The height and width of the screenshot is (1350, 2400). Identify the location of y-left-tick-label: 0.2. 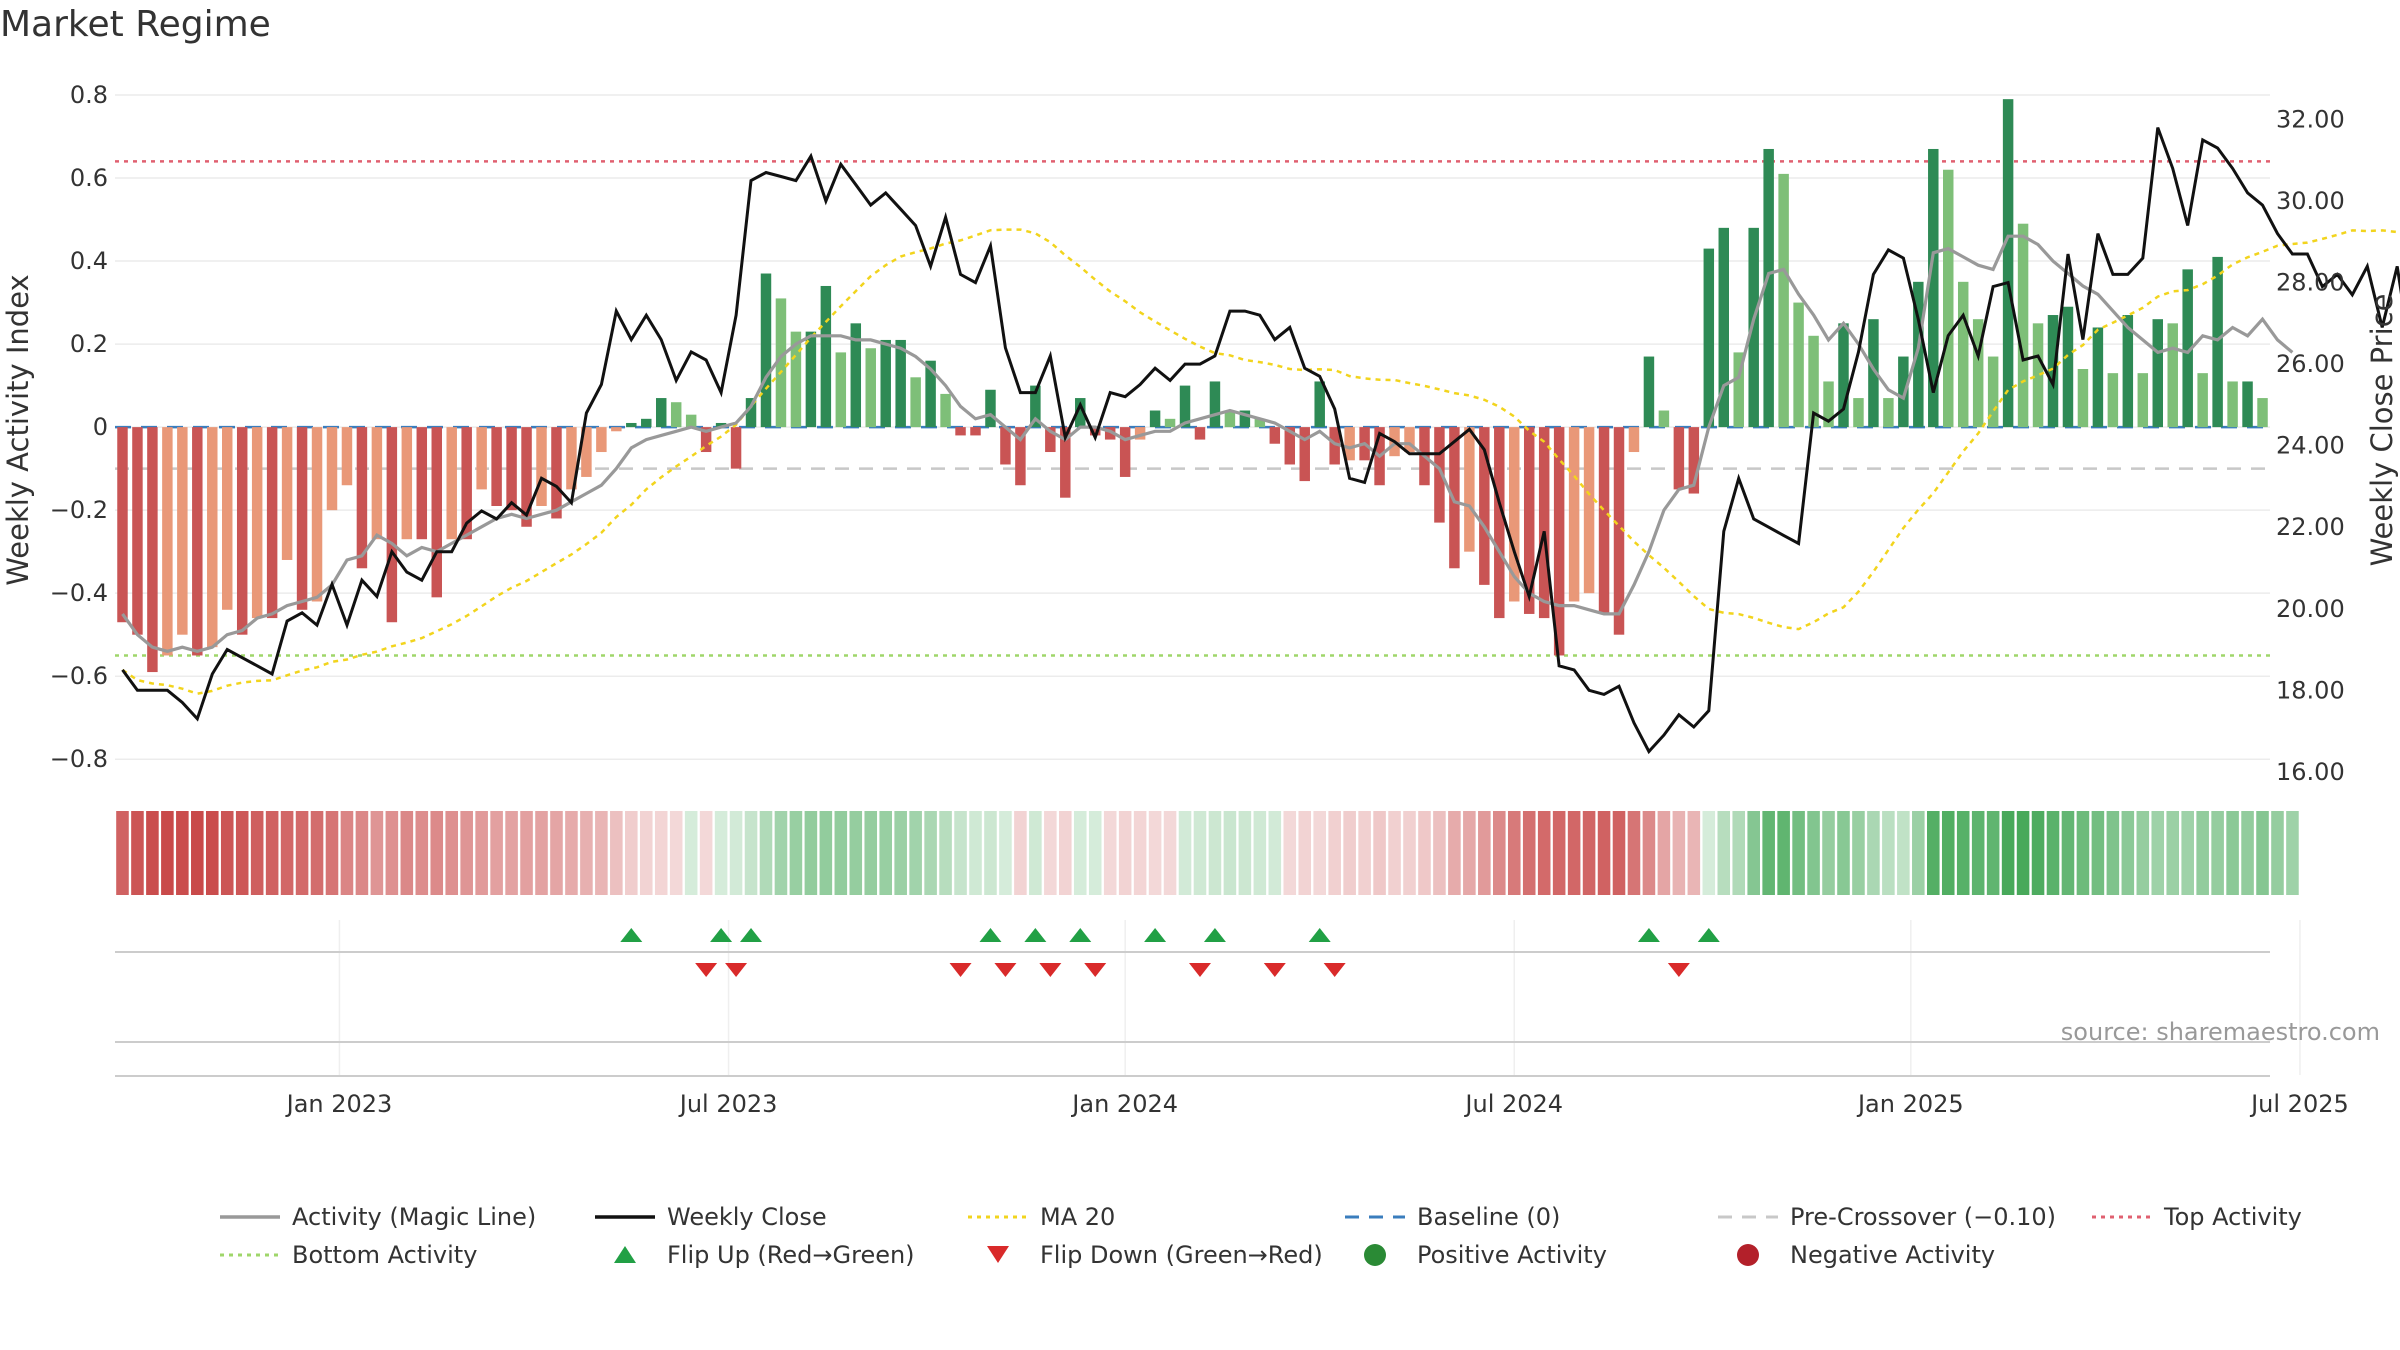
(89, 344).